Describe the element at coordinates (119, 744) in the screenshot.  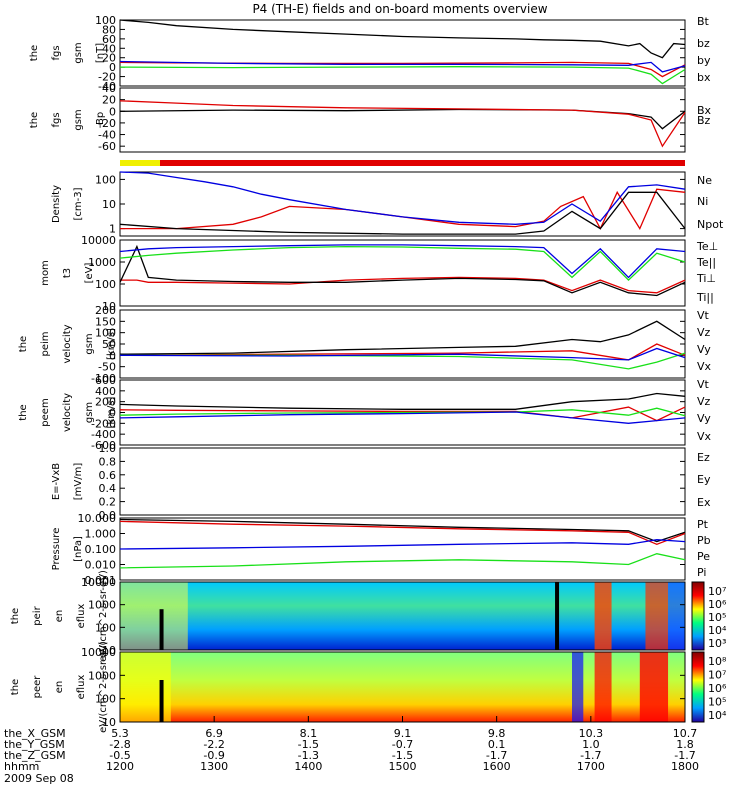
I see `x-axis-row-value: -2.8` at that location.